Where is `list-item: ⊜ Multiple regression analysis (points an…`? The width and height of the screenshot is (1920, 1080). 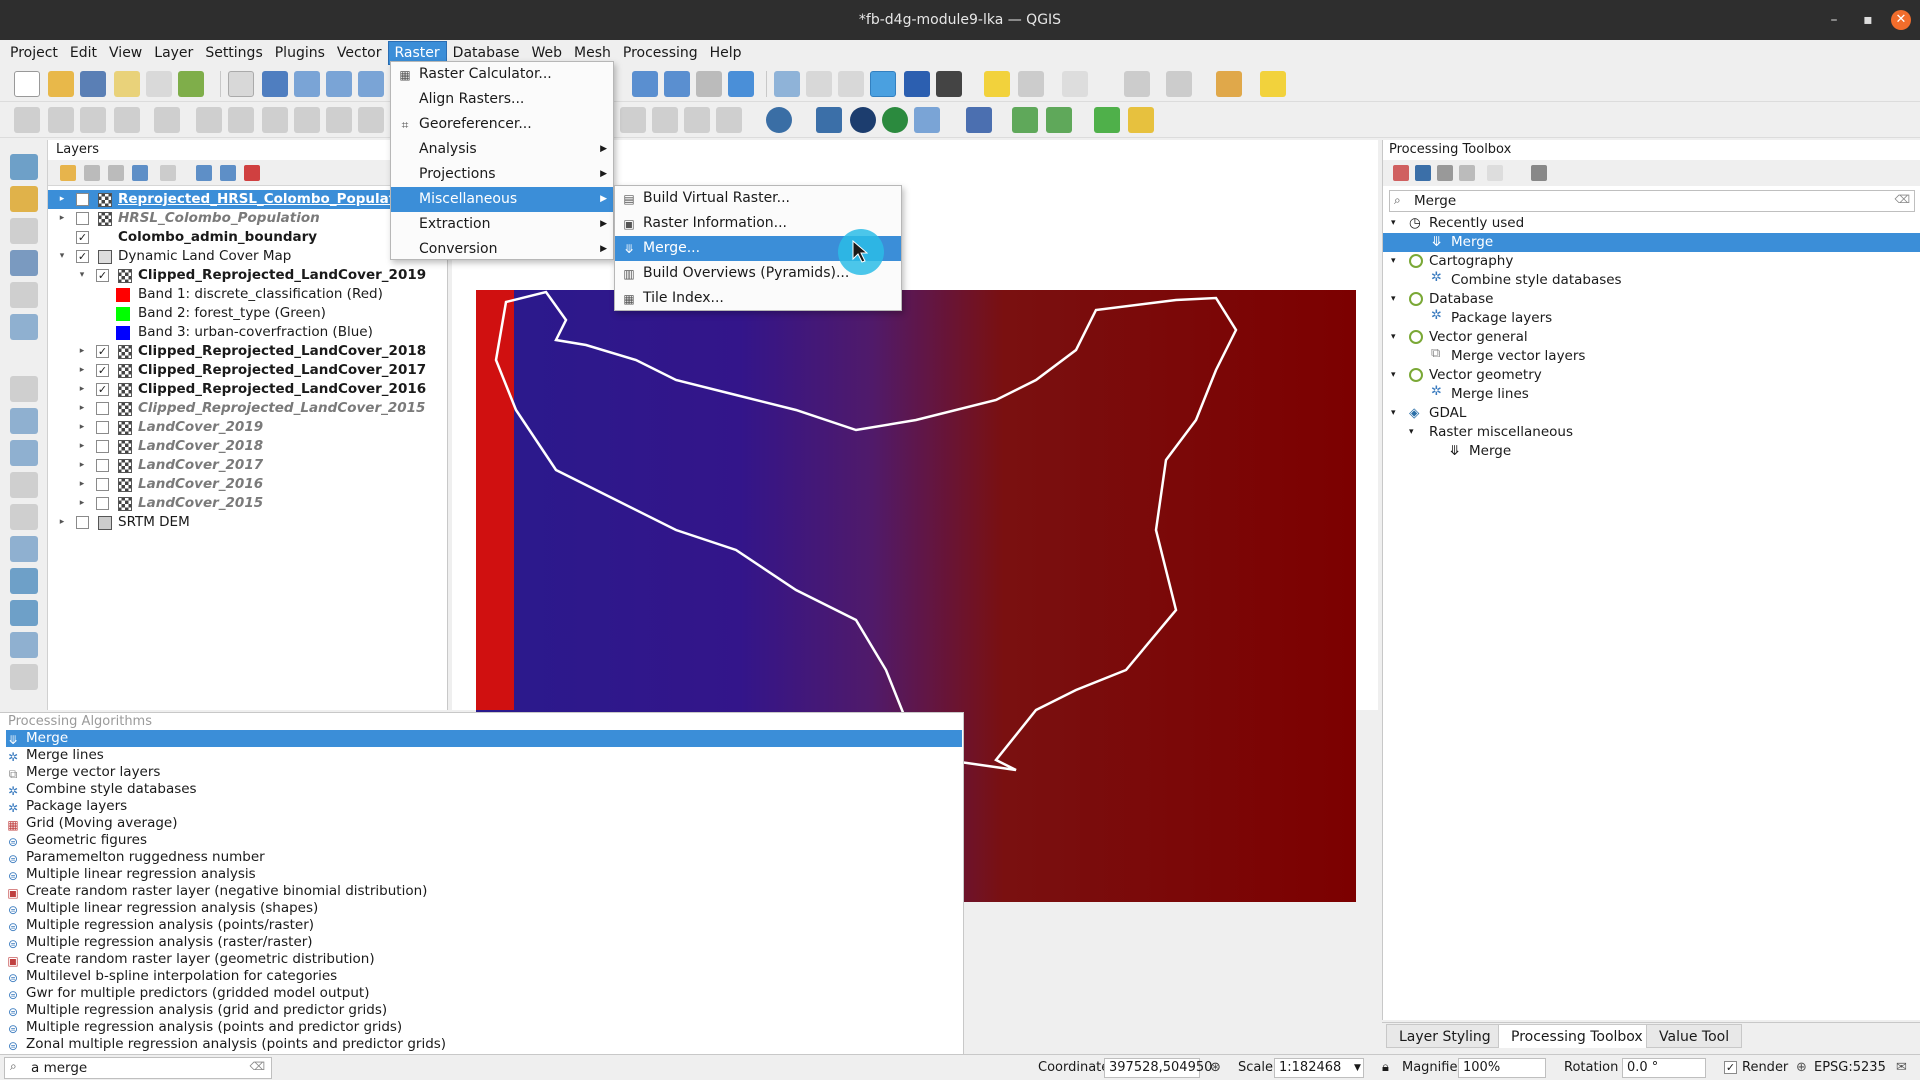 list-item: ⊜ Multiple regression analysis (points an… is located at coordinates (205, 1027).